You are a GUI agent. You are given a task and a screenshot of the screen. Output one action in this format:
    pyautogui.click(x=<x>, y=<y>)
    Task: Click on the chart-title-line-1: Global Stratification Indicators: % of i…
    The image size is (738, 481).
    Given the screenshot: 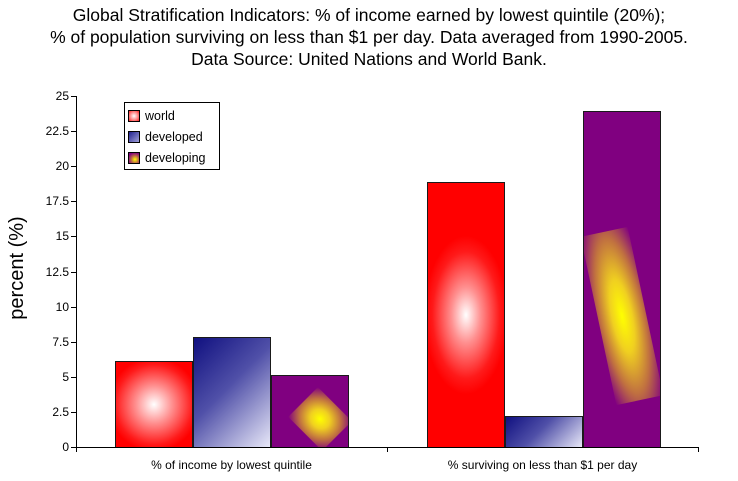 What is the action you would take?
    pyautogui.click(x=369, y=15)
    